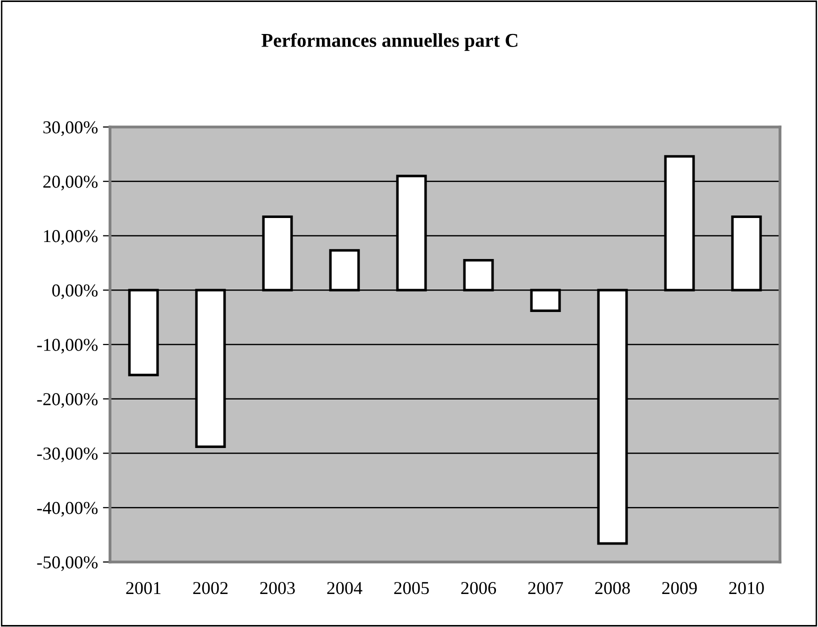  Describe the element at coordinates (70, 128) in the screenshot. I see `y-tick-label: 30,00%` at that location.